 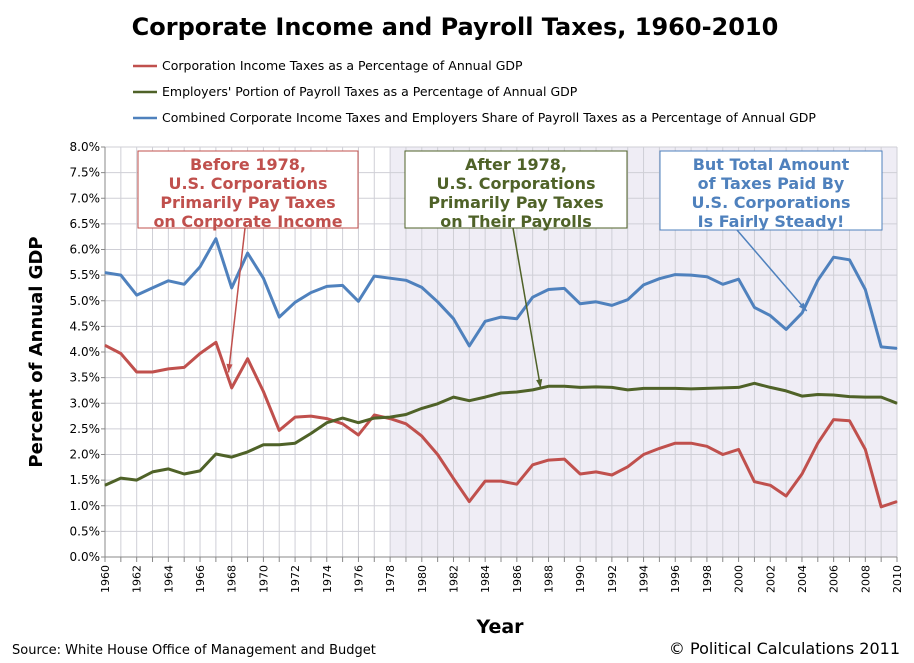 I want to click on x-tick-label: 1992, so click(x=612, y=579).